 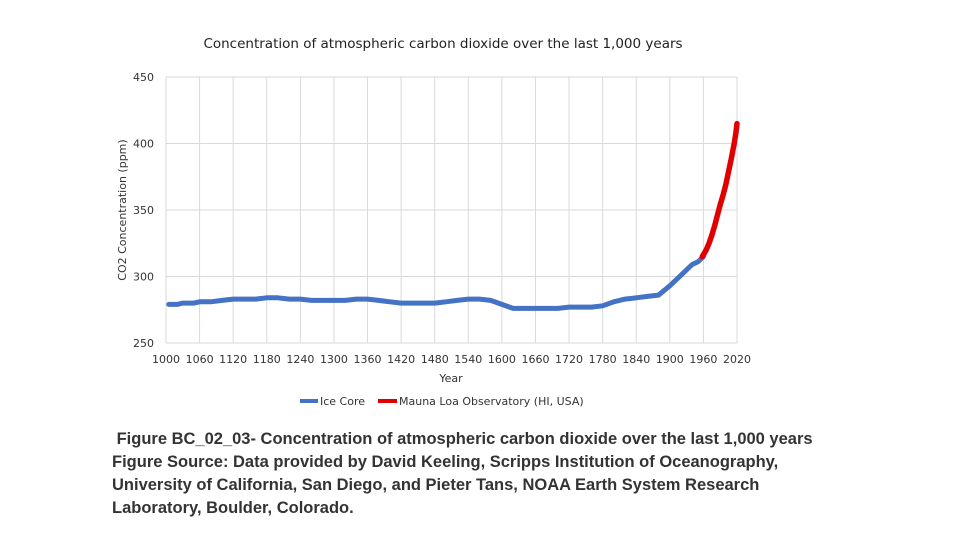 I want to click on x-tick-label-1960: 1960, so click(x=703, y=359).